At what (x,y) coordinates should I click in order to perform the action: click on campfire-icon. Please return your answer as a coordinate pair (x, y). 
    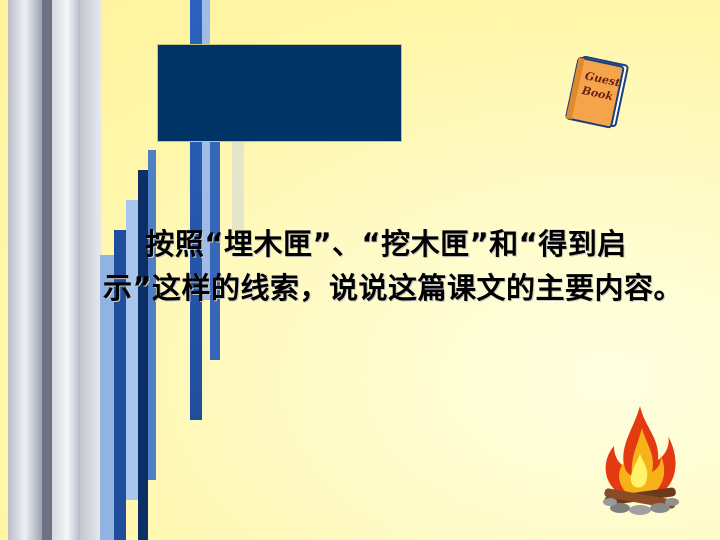
    Looking at the image, I should click on (641, 460).